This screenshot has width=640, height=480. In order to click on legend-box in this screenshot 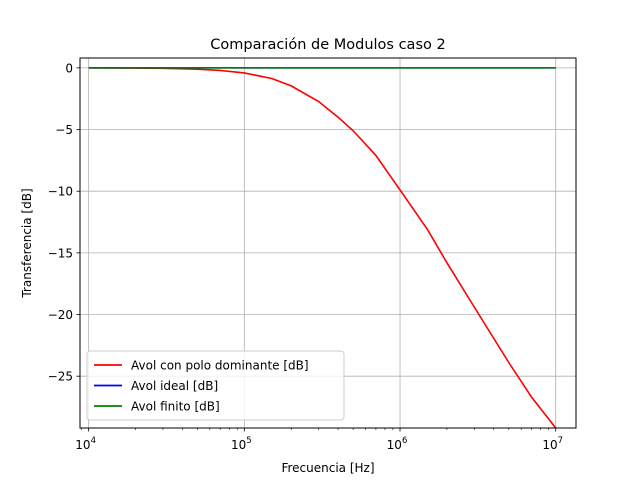, I will do `click(215, 385)`.